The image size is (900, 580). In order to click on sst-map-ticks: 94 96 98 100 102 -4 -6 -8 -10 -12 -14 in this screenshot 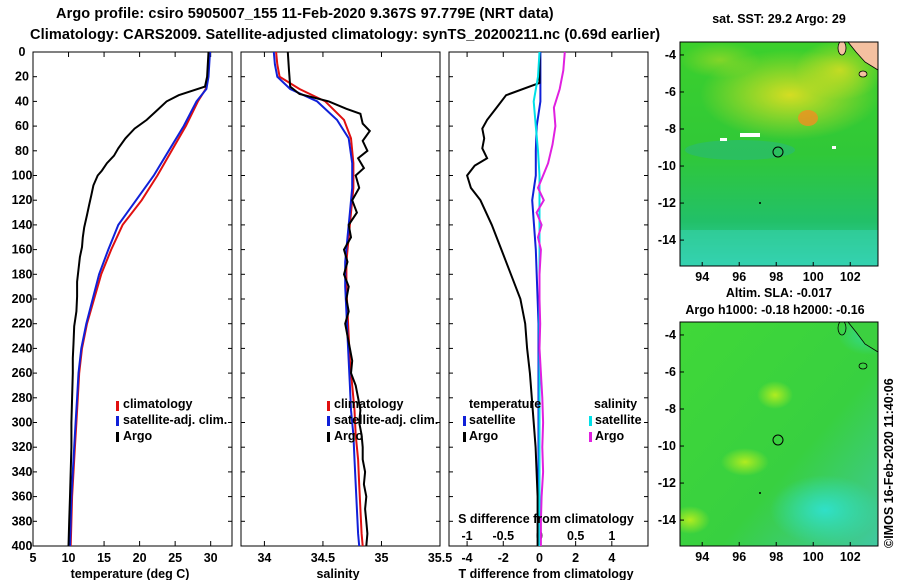, I will do `click(759, 166)`.